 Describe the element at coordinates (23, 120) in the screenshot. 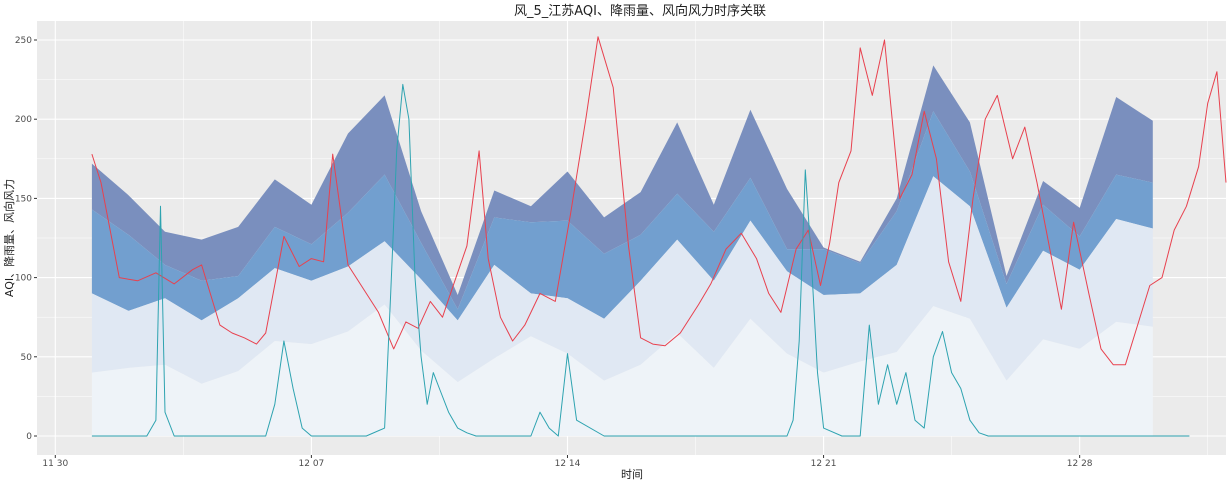

I see `y-tick-label: 200` at that location.